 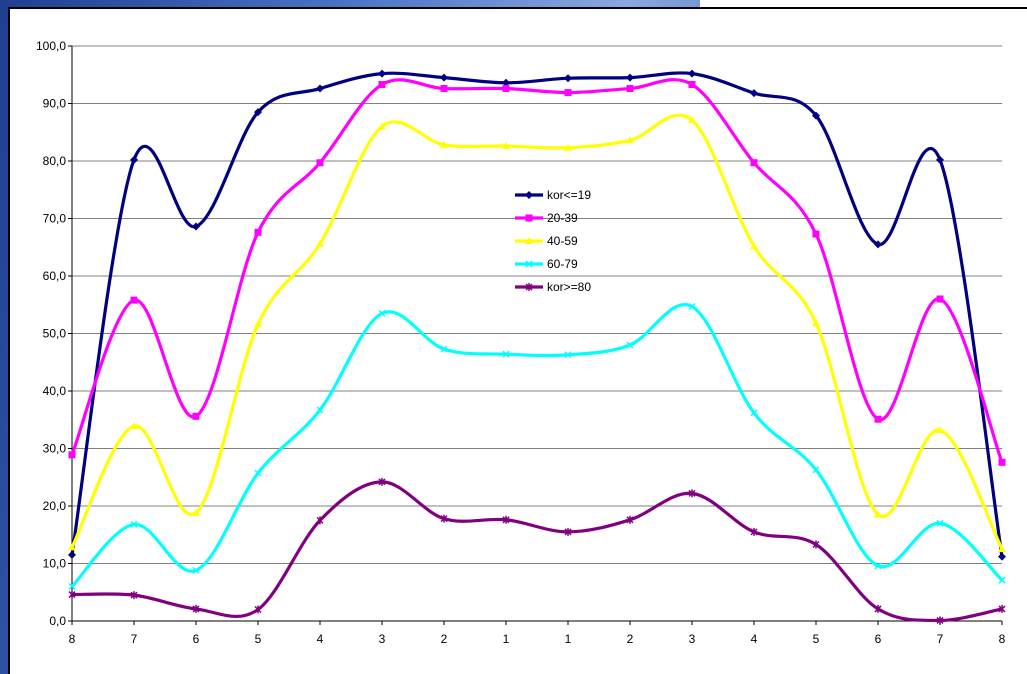 What do you see at coordinates (562, 218) in the screenshot?
I see `legend-label: 20-39` at bounding box center [562, 218].